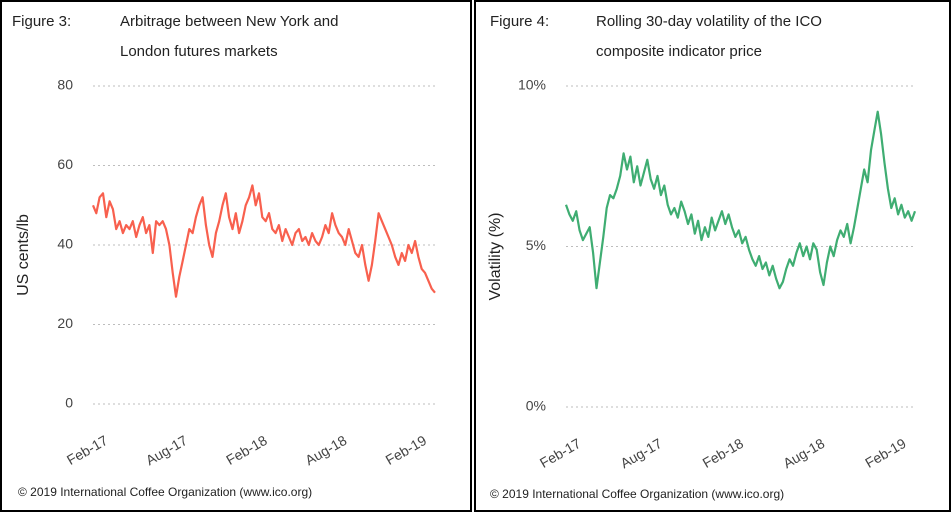  I want to click on y-tick-label: 0, so click(69, 403).